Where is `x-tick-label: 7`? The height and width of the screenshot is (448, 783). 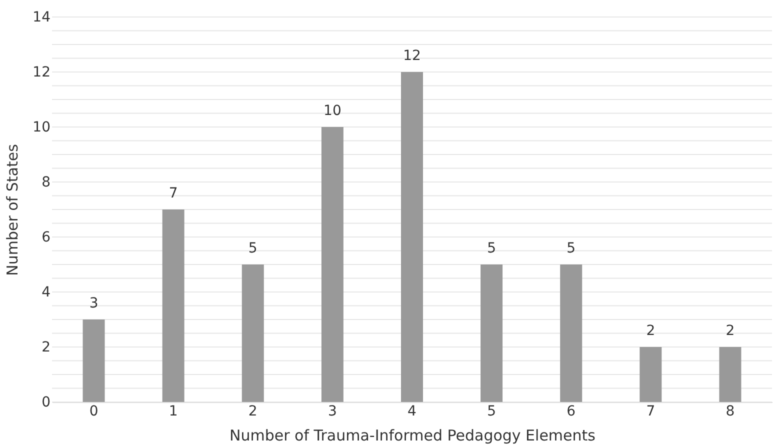 x-tick-label: 7 is located at coordinates (651, 412).